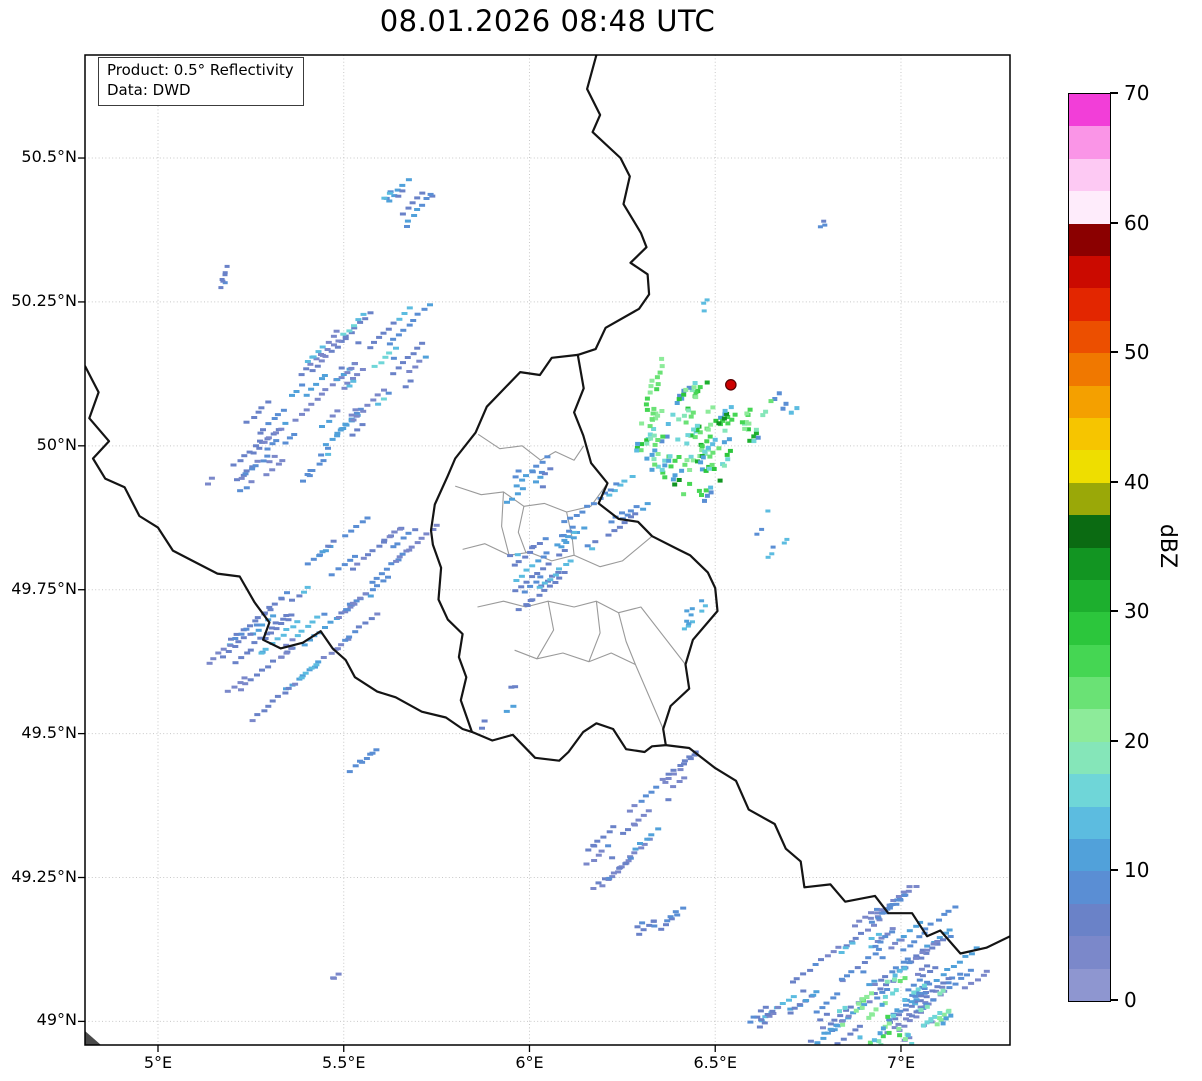 The width and height of the screenshot is (1202, 1081). What do you see at coordinates (529, 1062) in the screenshot?
I see `x-tick-label: 6°E` at bounding box center [529, 1062].